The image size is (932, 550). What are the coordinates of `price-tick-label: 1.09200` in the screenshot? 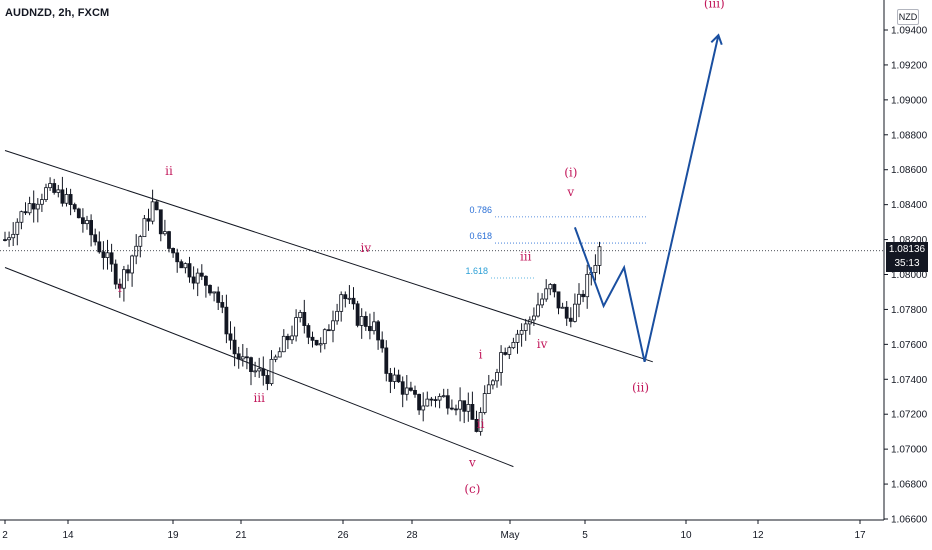 It's located at (909, 65).